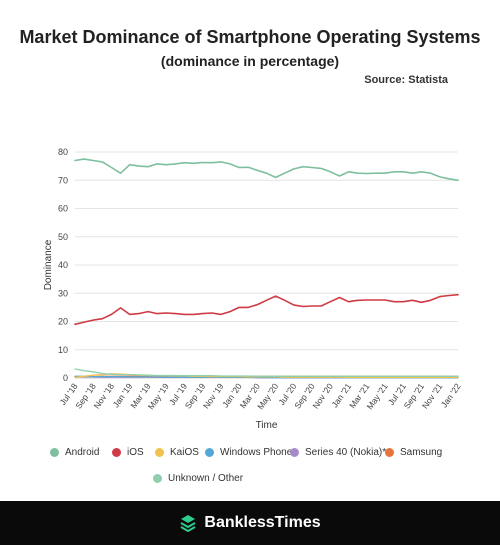 The image size is (500, 545). I want to click on series-line-ios, so click(266, 309).